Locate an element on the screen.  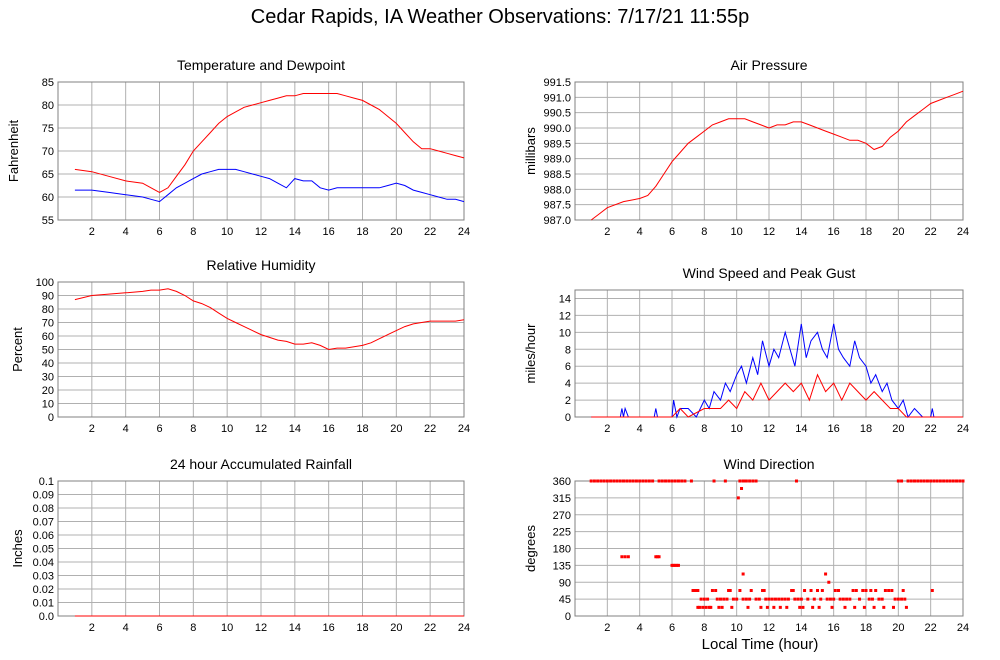
x-tick-label: 8 is located at coordinates (193, 232).